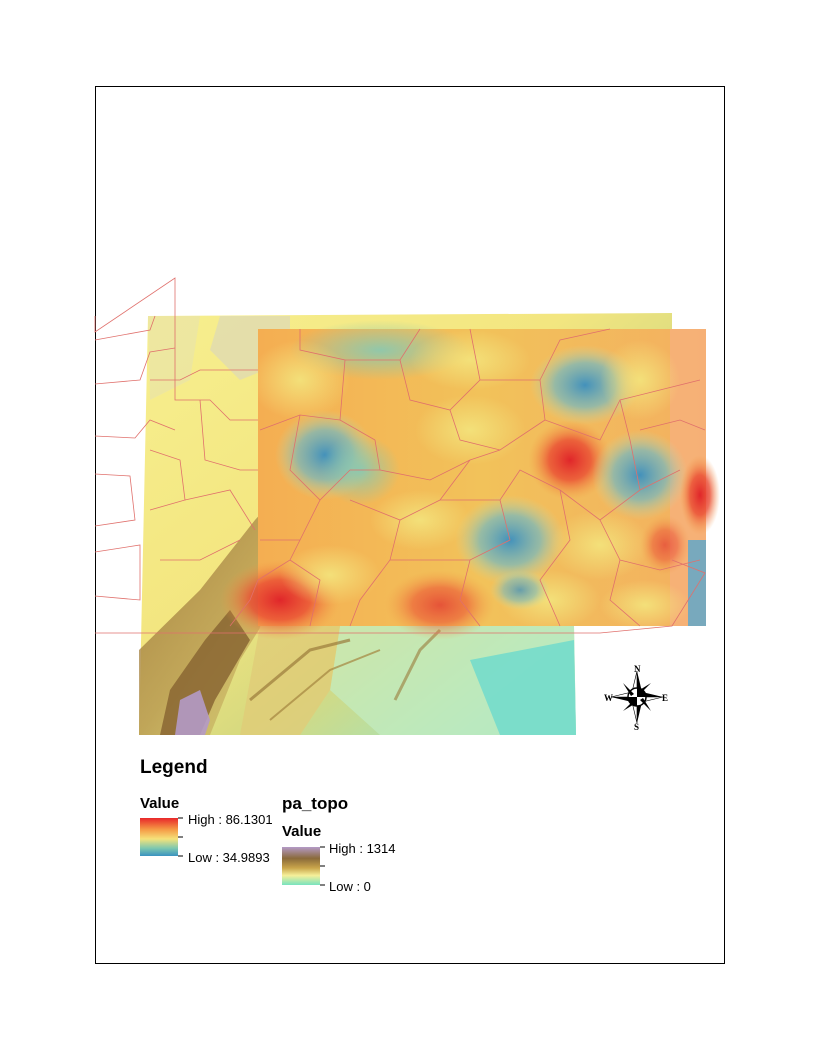  Describe the element at coordinates (637, 669) in the screenshot. I see `compass-north-label: N` at that location.